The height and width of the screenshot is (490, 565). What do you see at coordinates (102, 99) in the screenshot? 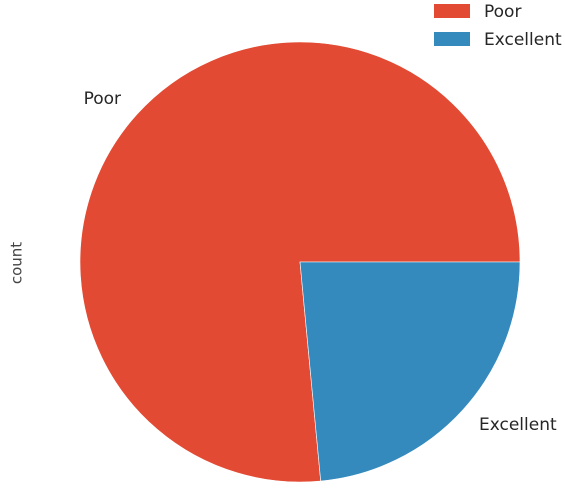
I see `slice-label-poor: Poor` at bounding box center [102, 99].